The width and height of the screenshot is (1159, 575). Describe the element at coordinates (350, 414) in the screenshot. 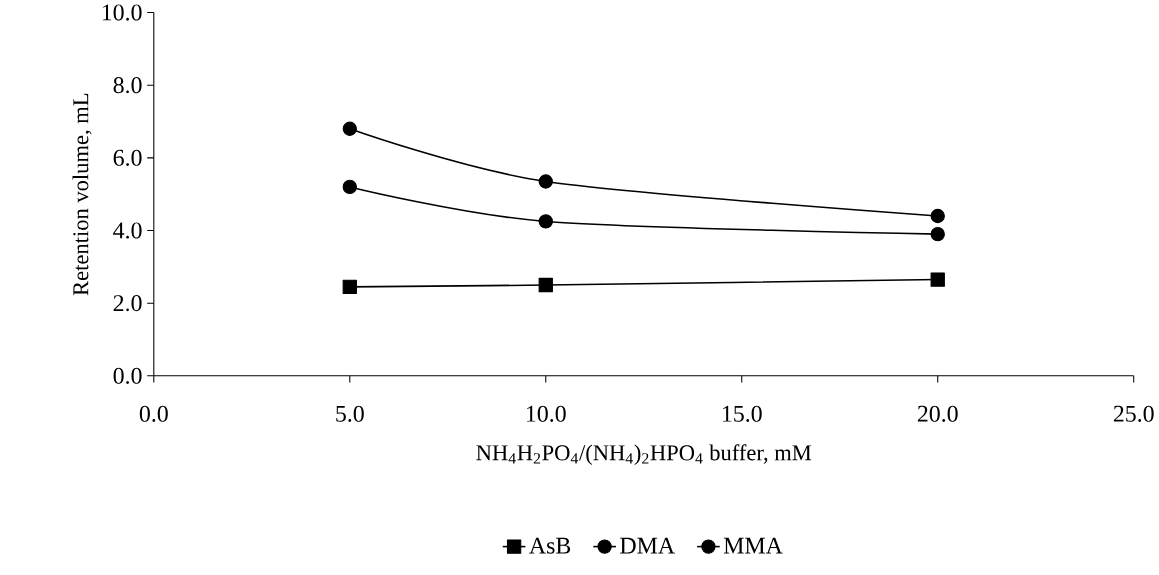

I see `x-tick-label: 5.0` at that location.